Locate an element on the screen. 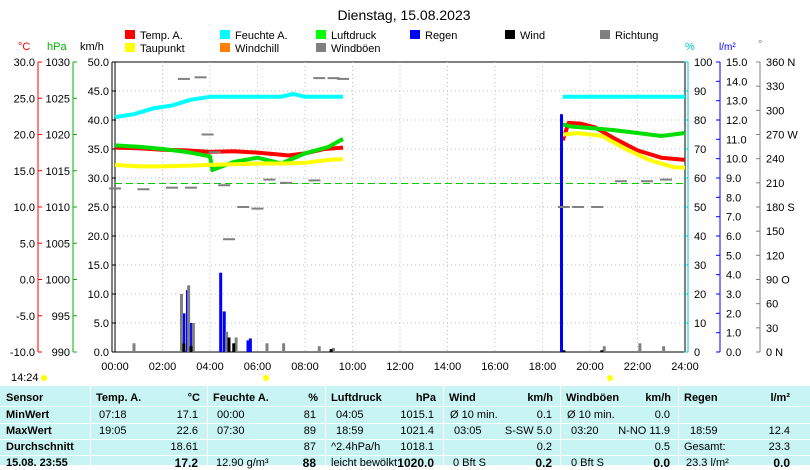 The width and height of the screenshot is (810, 470). rain-tick-label: 2.0 is located at coordinates (733, 314).